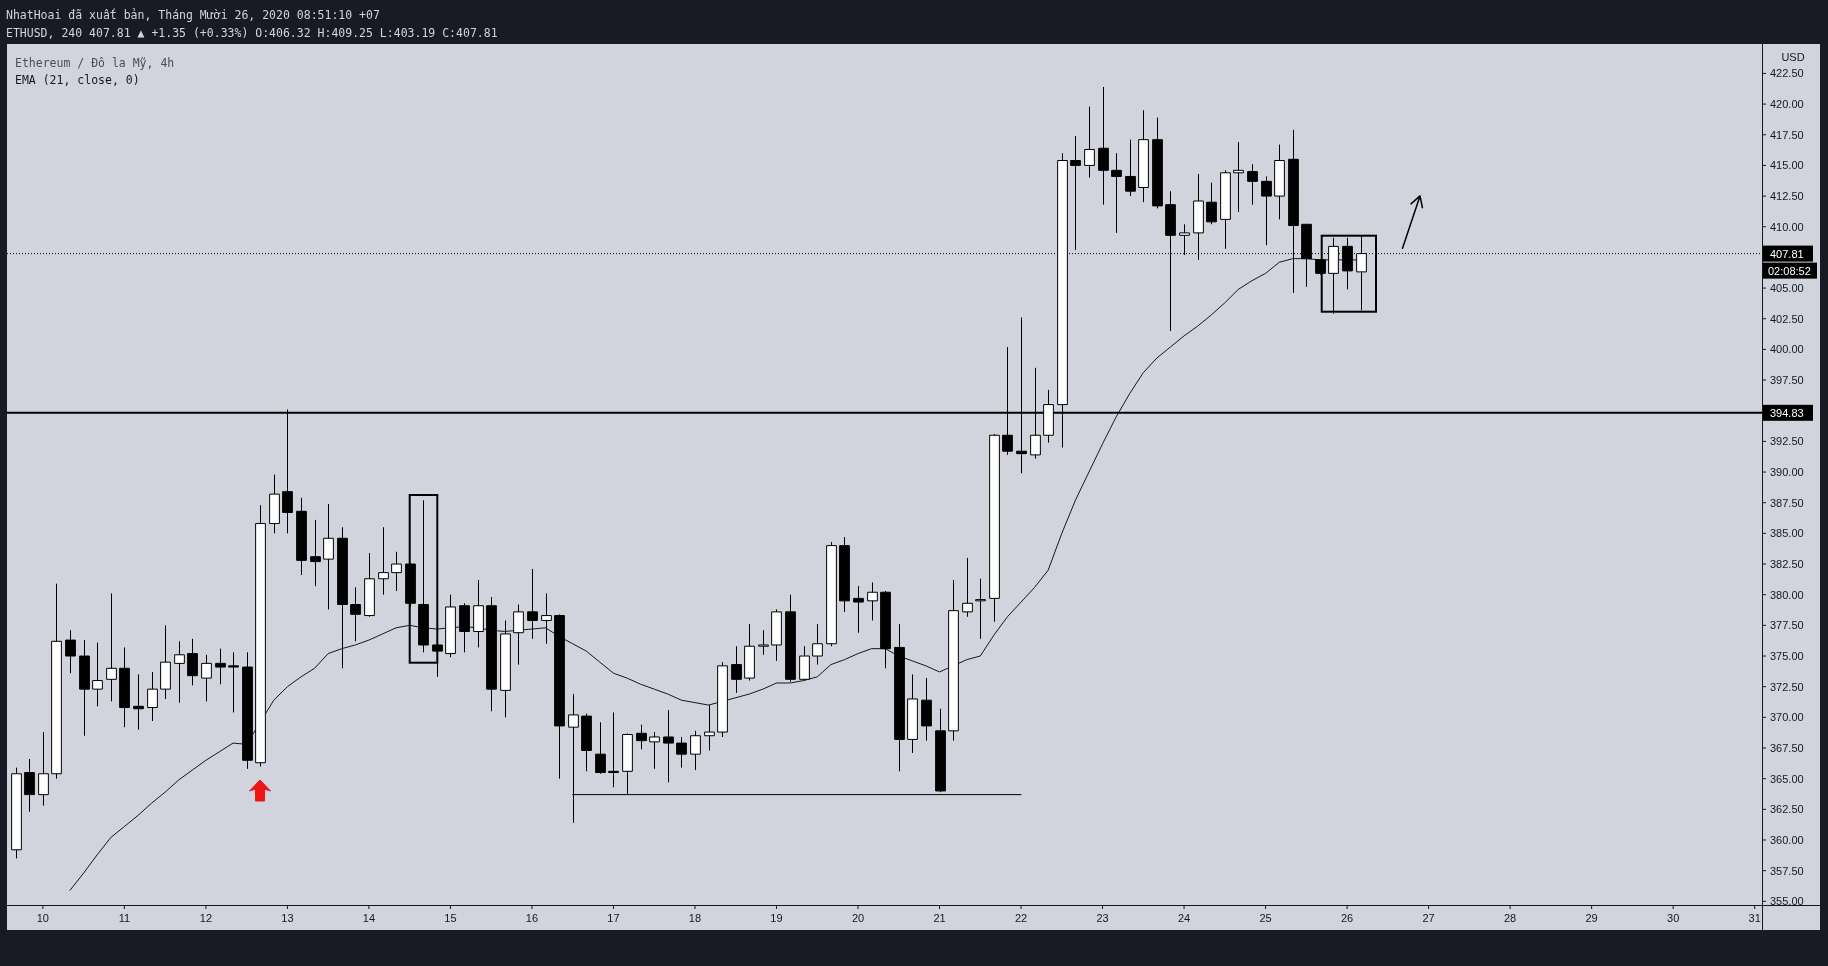 The image size is (1828, 966). What do you see at coordinates (1787, 502) in the screenshot?
I see `y-tick-label: 387.50` at bounding box center [1787, 502].